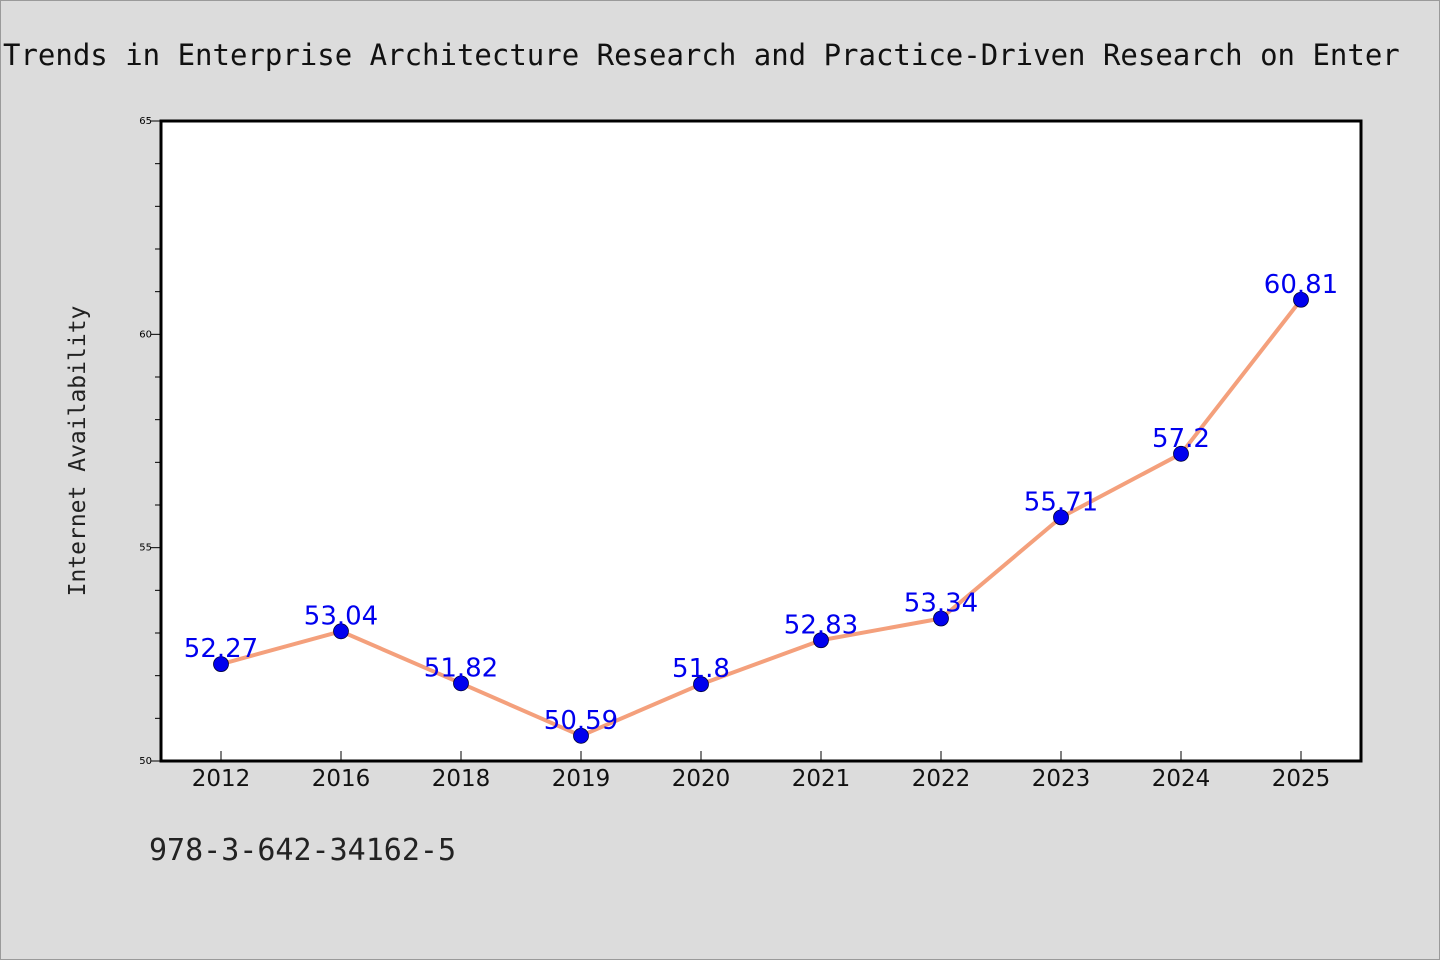 The width and height of the screenshot is (1440, 960). Describe the element at coordinates (461, 779) in the screenshot. I see `x-tick-label: 2018` at that location.